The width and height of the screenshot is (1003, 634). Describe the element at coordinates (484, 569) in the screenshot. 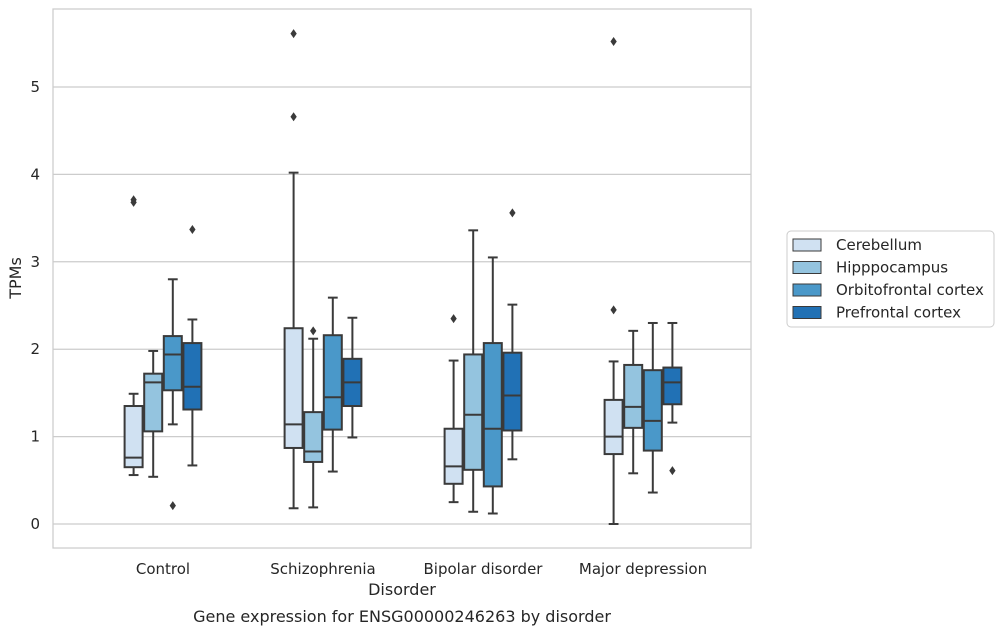

I see `x-tick-label: Bipolar disorder` at that location.